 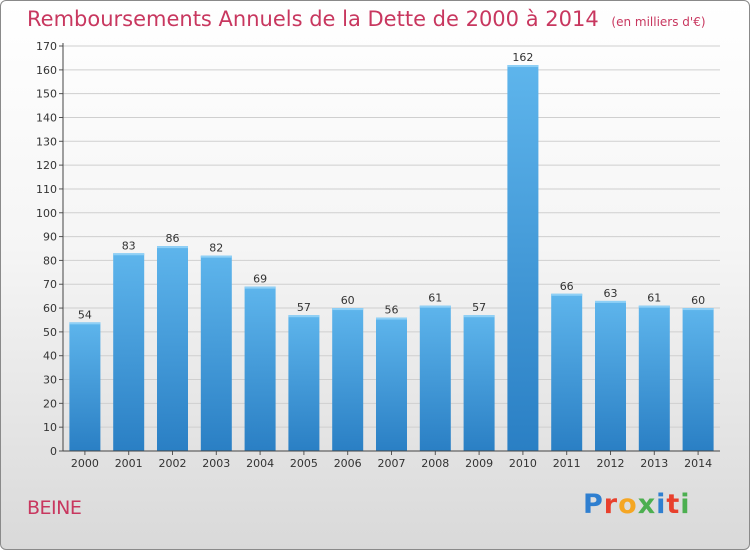 I want to click on x-tick-label: 2000, so click(x=85, y=463).